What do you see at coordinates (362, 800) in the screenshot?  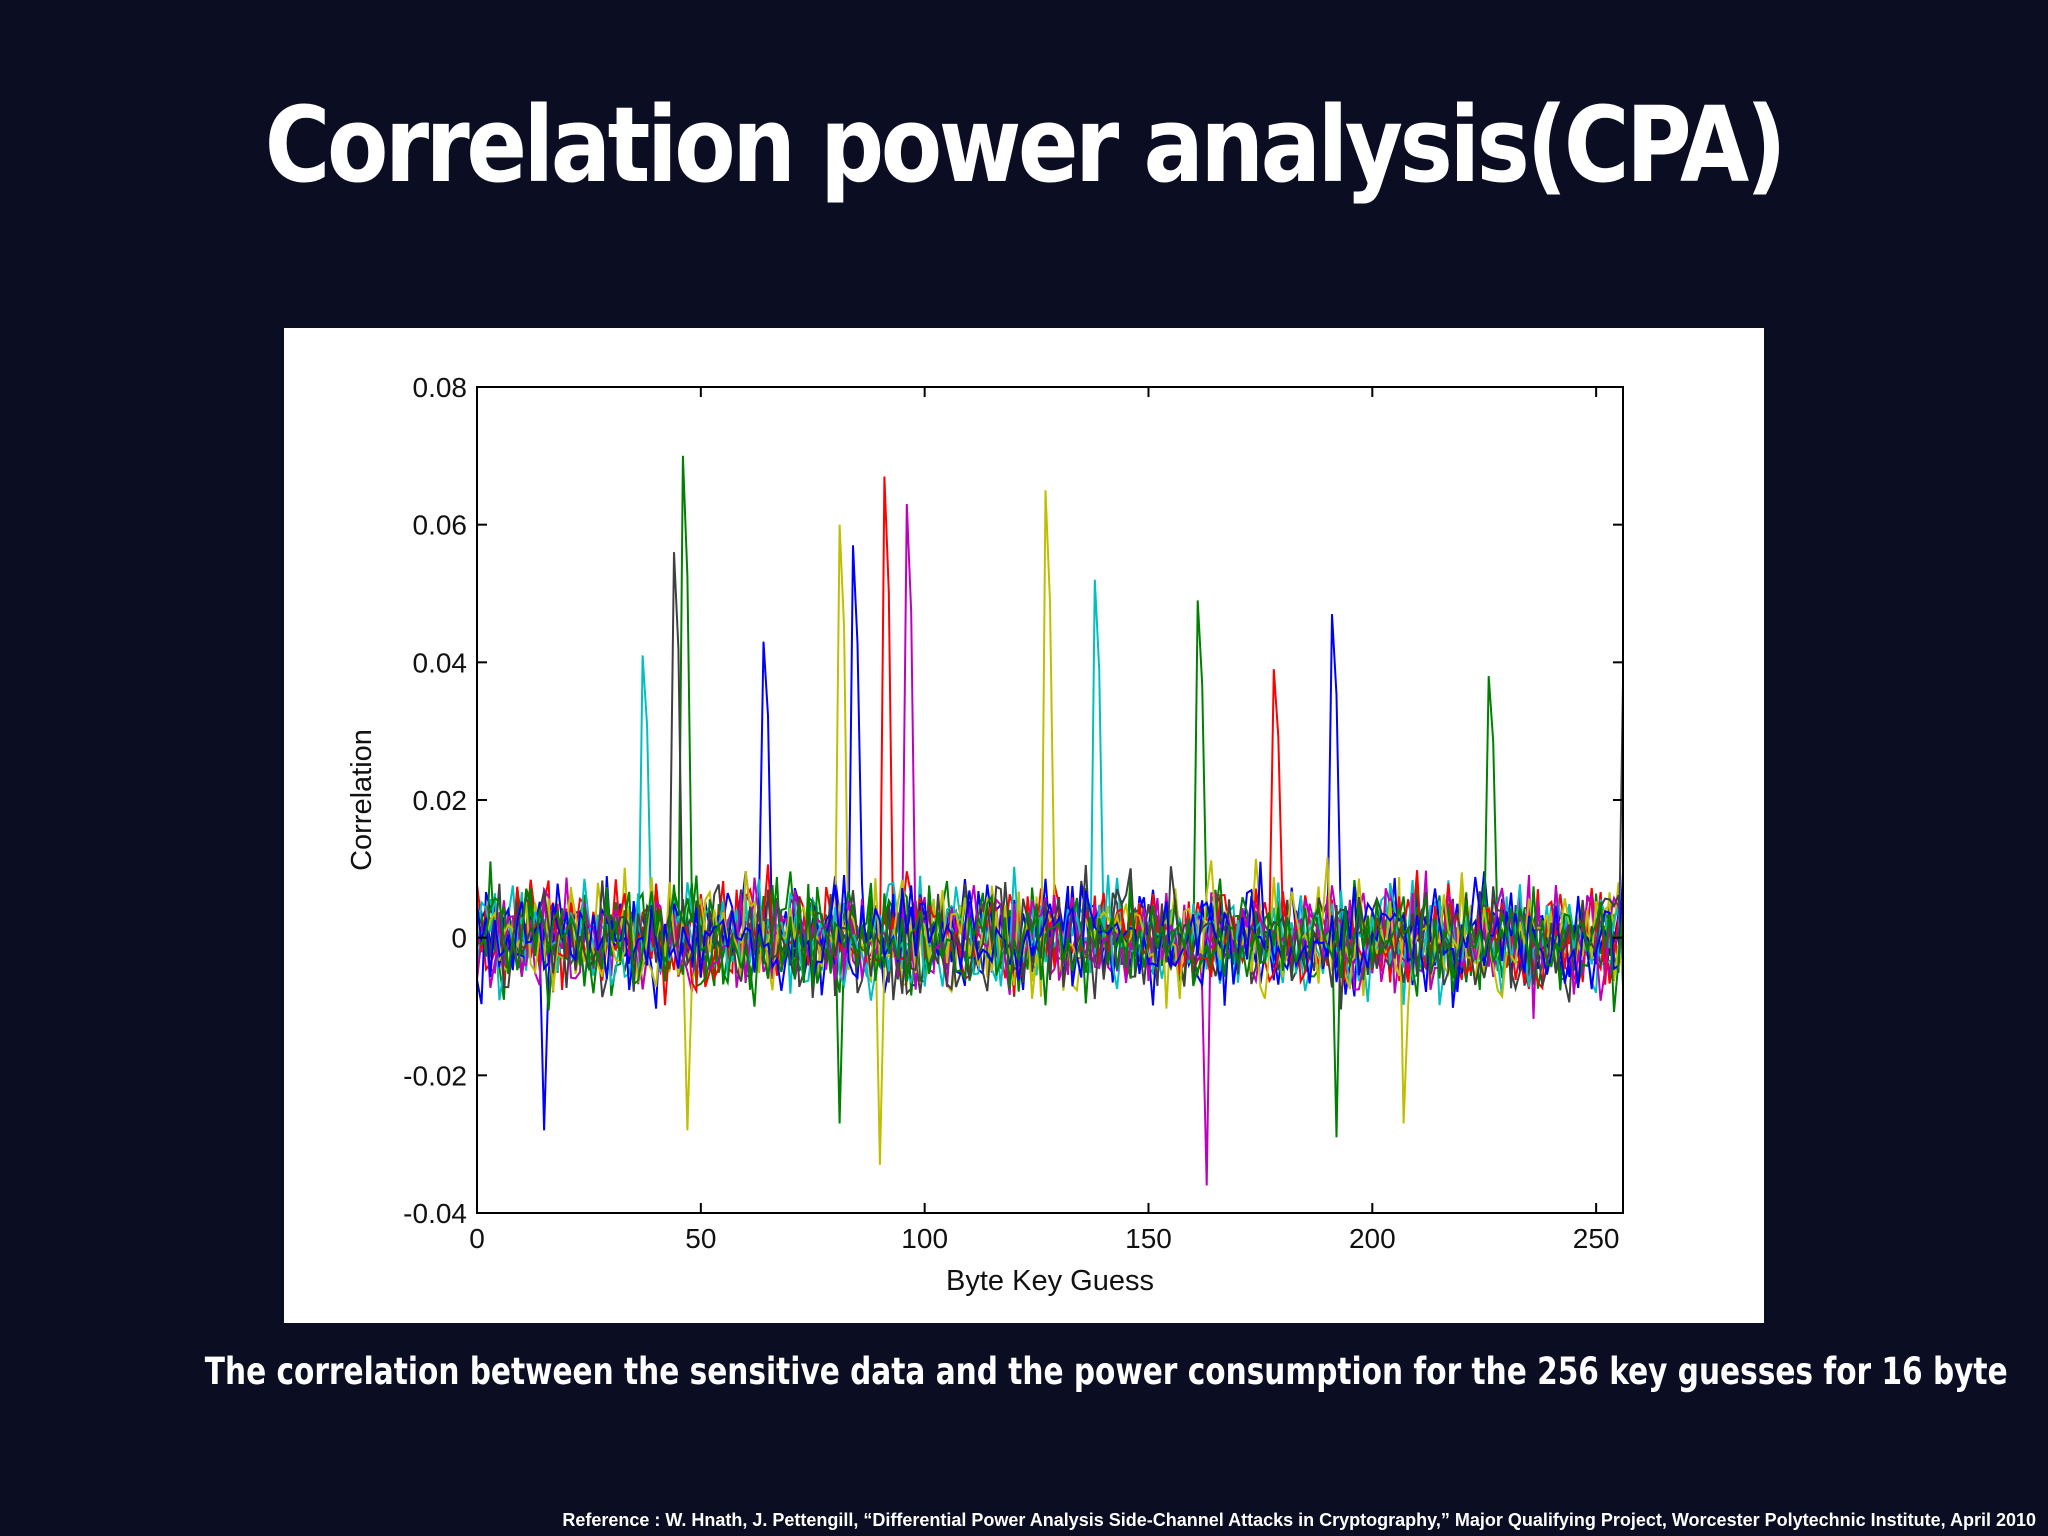 I see `y-axis-label: Correlation` at bounding box center [362, 800].